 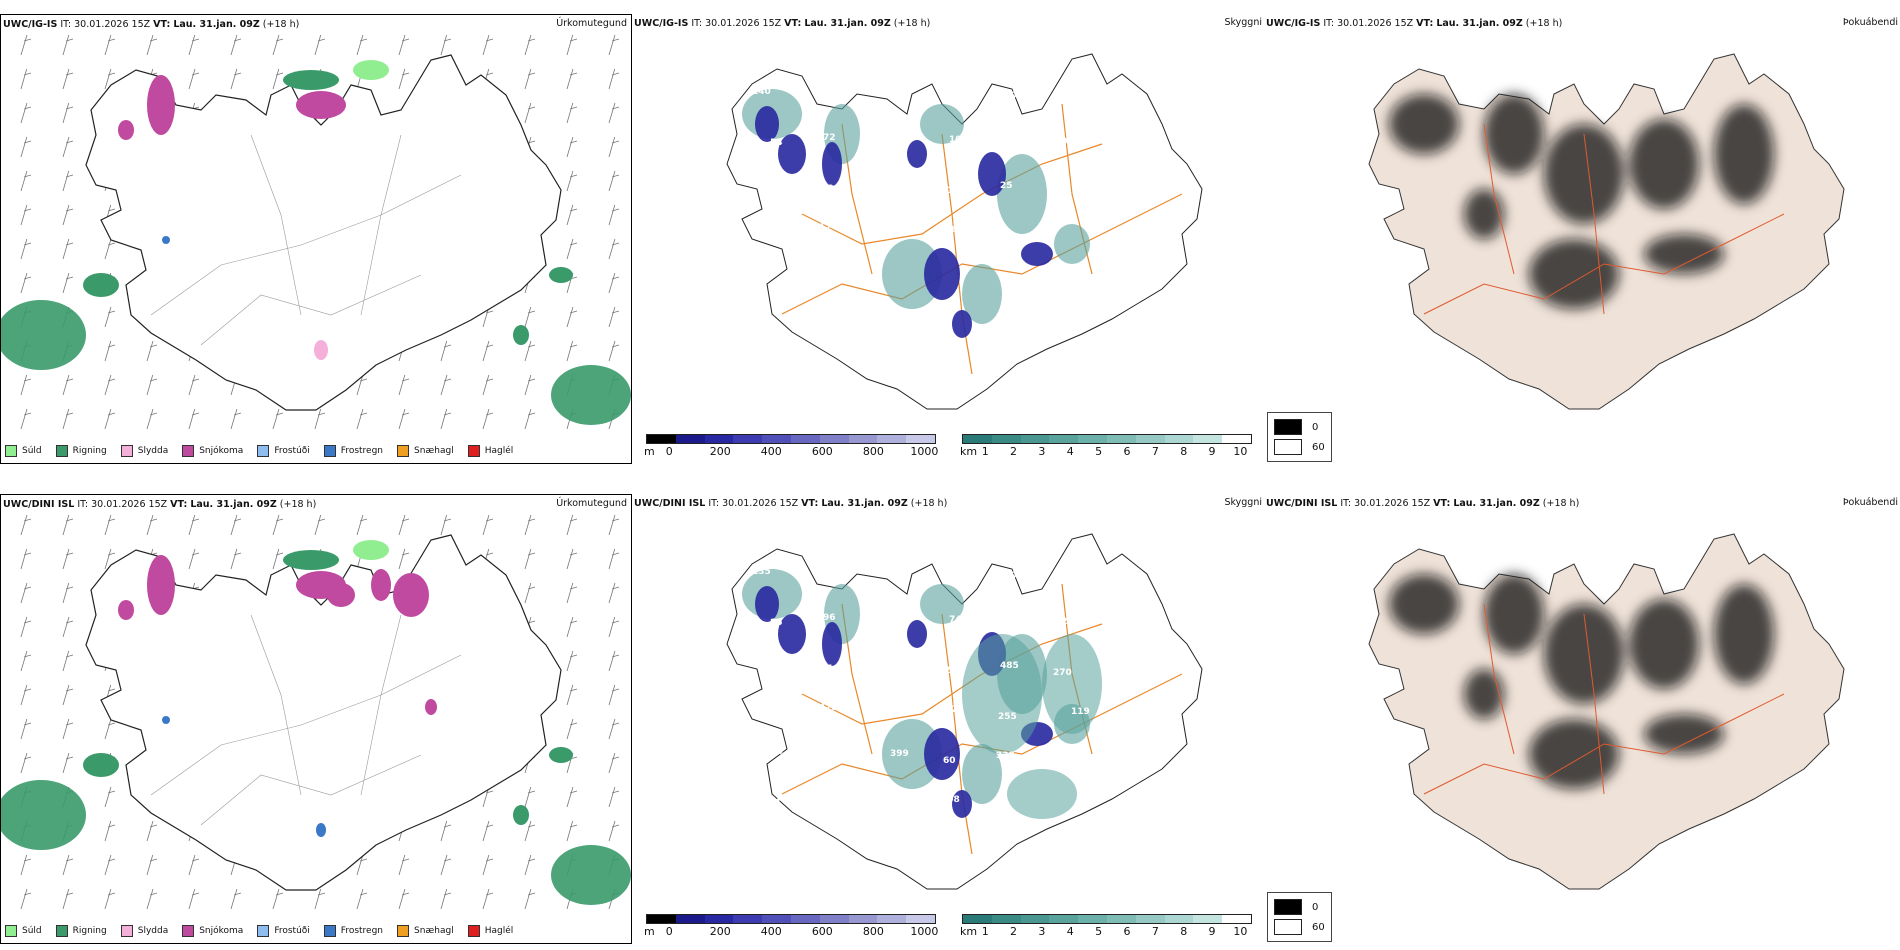 What do you see at coordinates (950, 800) in the screenshot?
I see `cloud-base-label: 108` at bounding box center [950, 800].